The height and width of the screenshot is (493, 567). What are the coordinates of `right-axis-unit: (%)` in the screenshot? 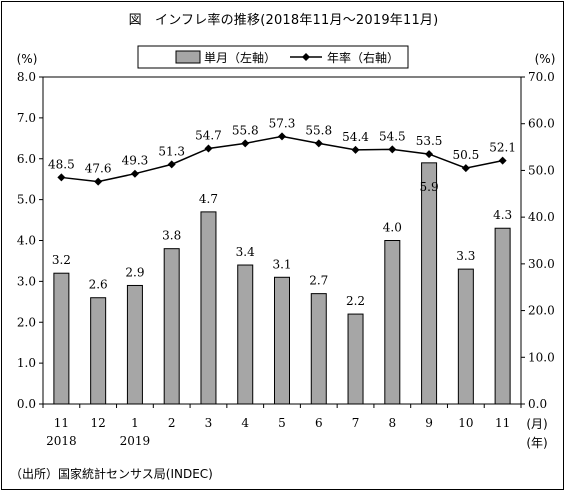 It's located at (545, 59).